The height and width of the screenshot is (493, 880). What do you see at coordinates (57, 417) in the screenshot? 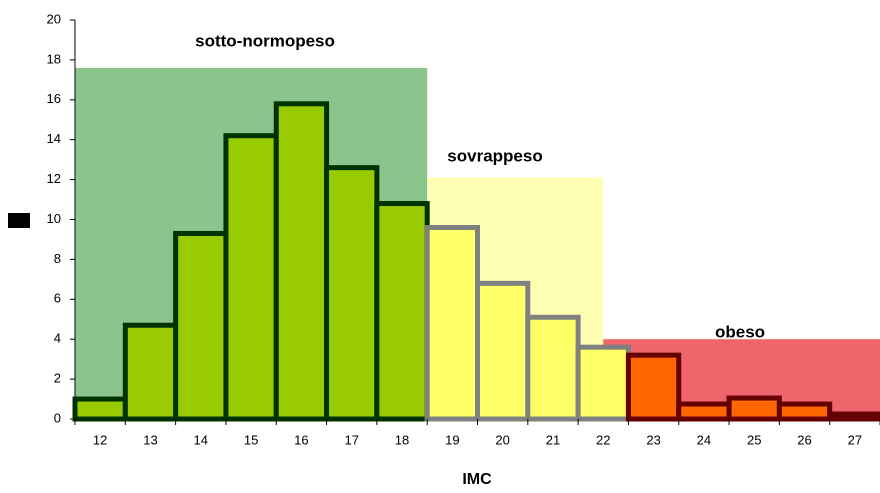
I see `y-tick-label: 0` at bounding box center [57, 417].